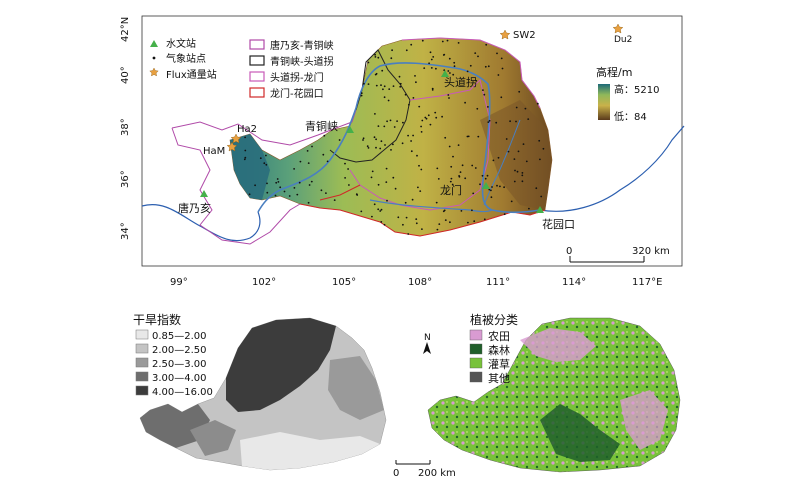 The height and width of the screenshot is (498, 800). I want to click on basin-west-dark, so click(250, 167).